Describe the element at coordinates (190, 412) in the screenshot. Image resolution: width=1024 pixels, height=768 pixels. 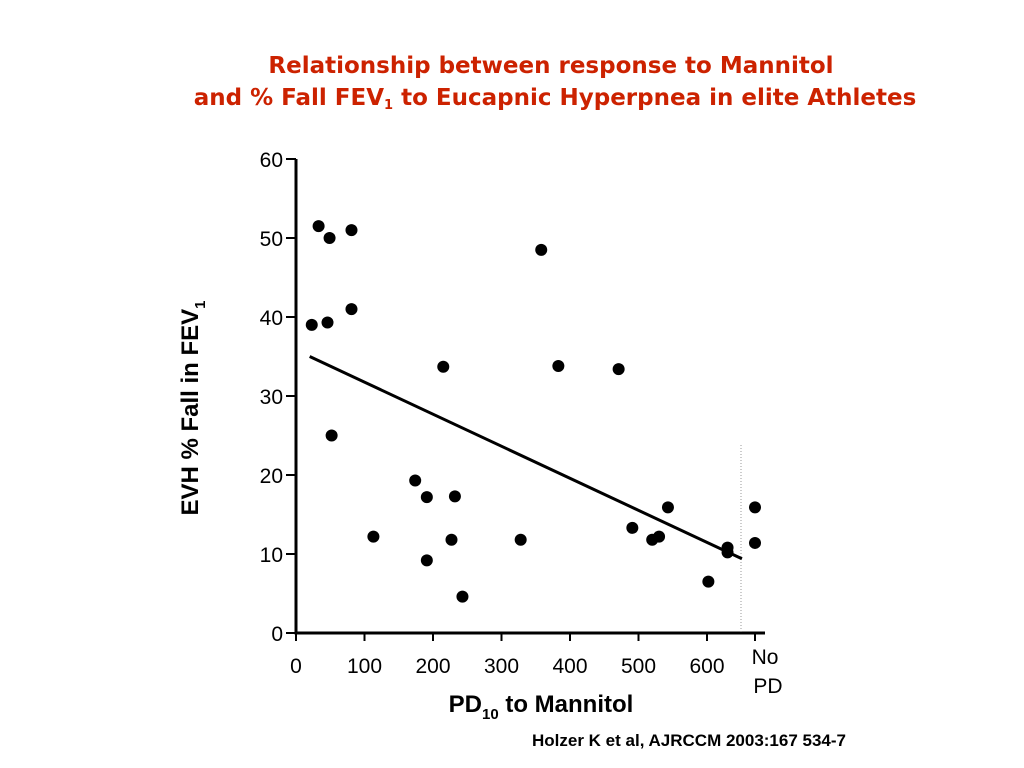
I see `y-axis-title-prefix: EVH % Fall in FEV` at that location.